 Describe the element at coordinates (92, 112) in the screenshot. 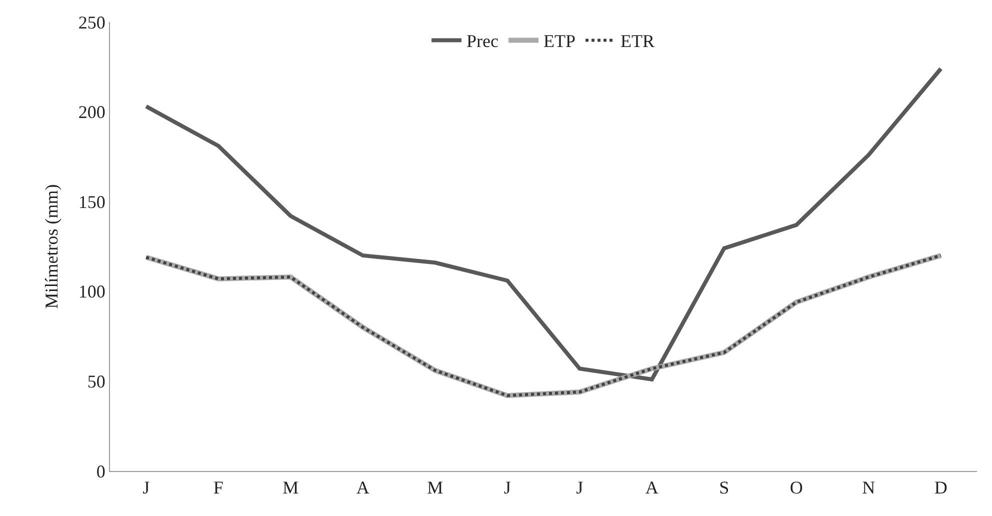

I see `y-tick-label: 200` at that location.